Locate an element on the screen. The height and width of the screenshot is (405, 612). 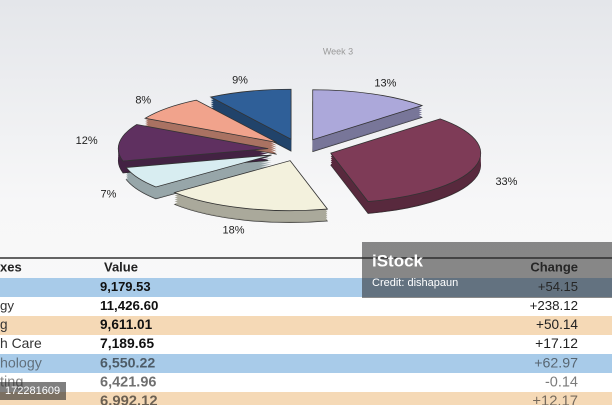
watermark-id: 172281609 is located at coordinates (32, 391).